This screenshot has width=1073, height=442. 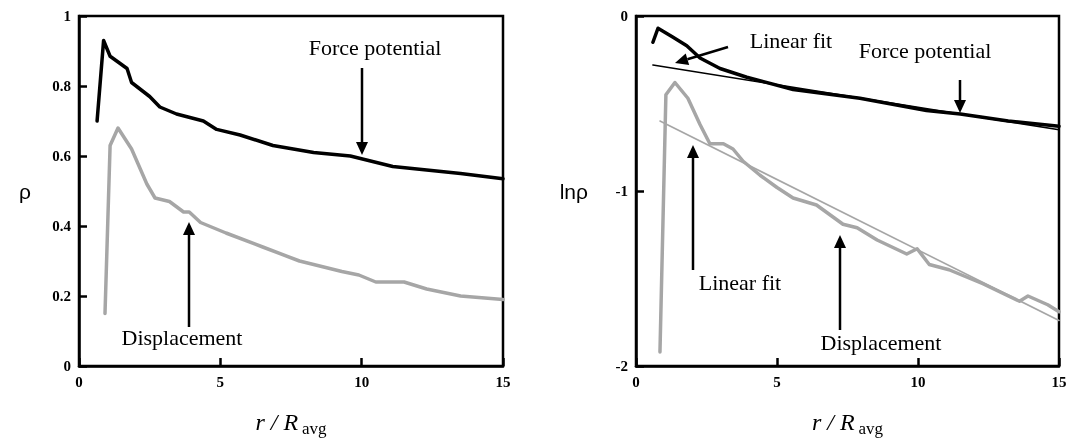 What do you see at coordinates (25, 191) in the screenshot?
I see `y-axis-title: ρ` at bounding box center [25, 191].